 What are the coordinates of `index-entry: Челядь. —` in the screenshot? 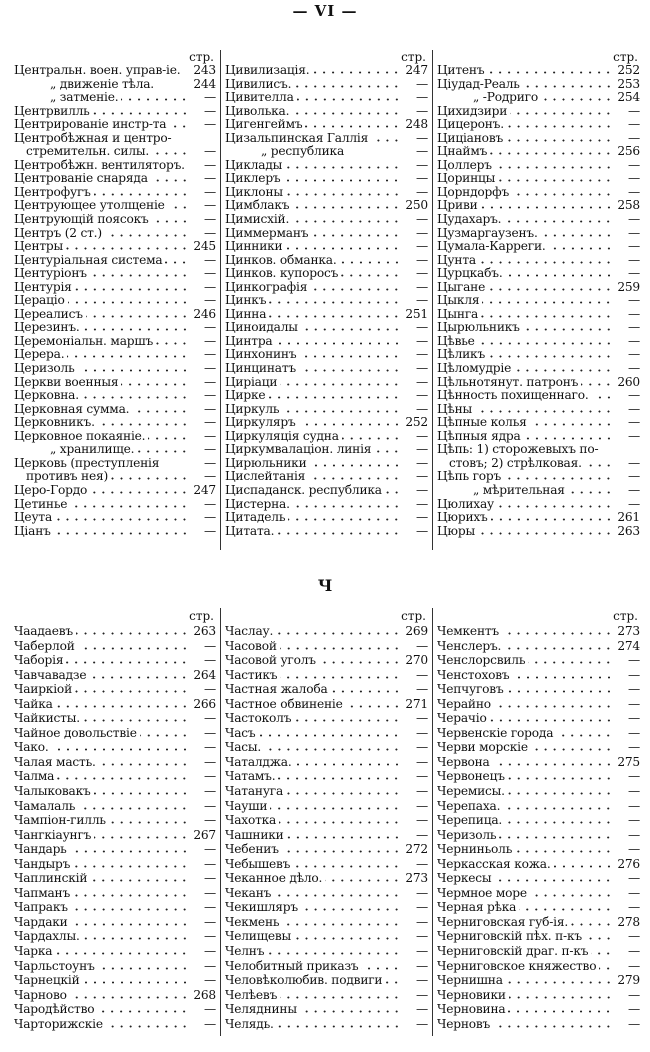 It's located at (326, 1024).